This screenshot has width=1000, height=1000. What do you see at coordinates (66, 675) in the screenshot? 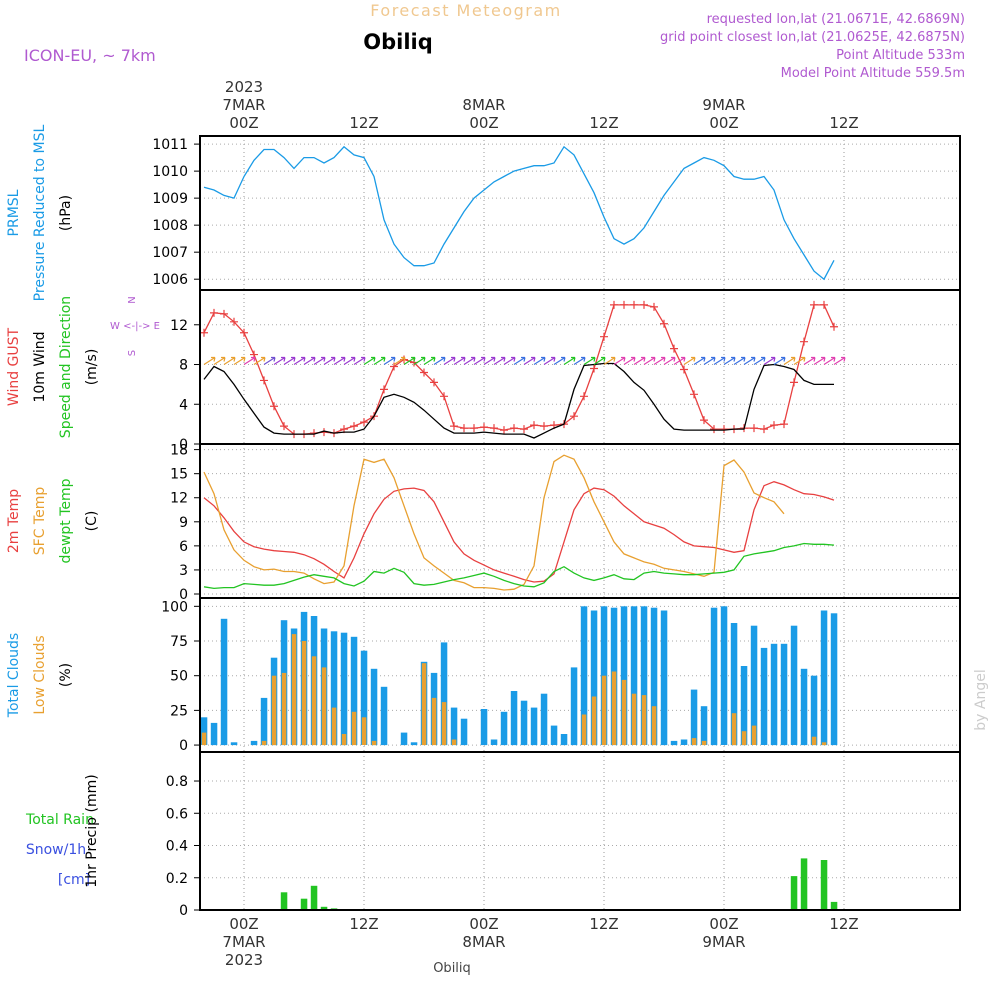
I see `y-axis-label: (%)` at bounding box center [66, 675].